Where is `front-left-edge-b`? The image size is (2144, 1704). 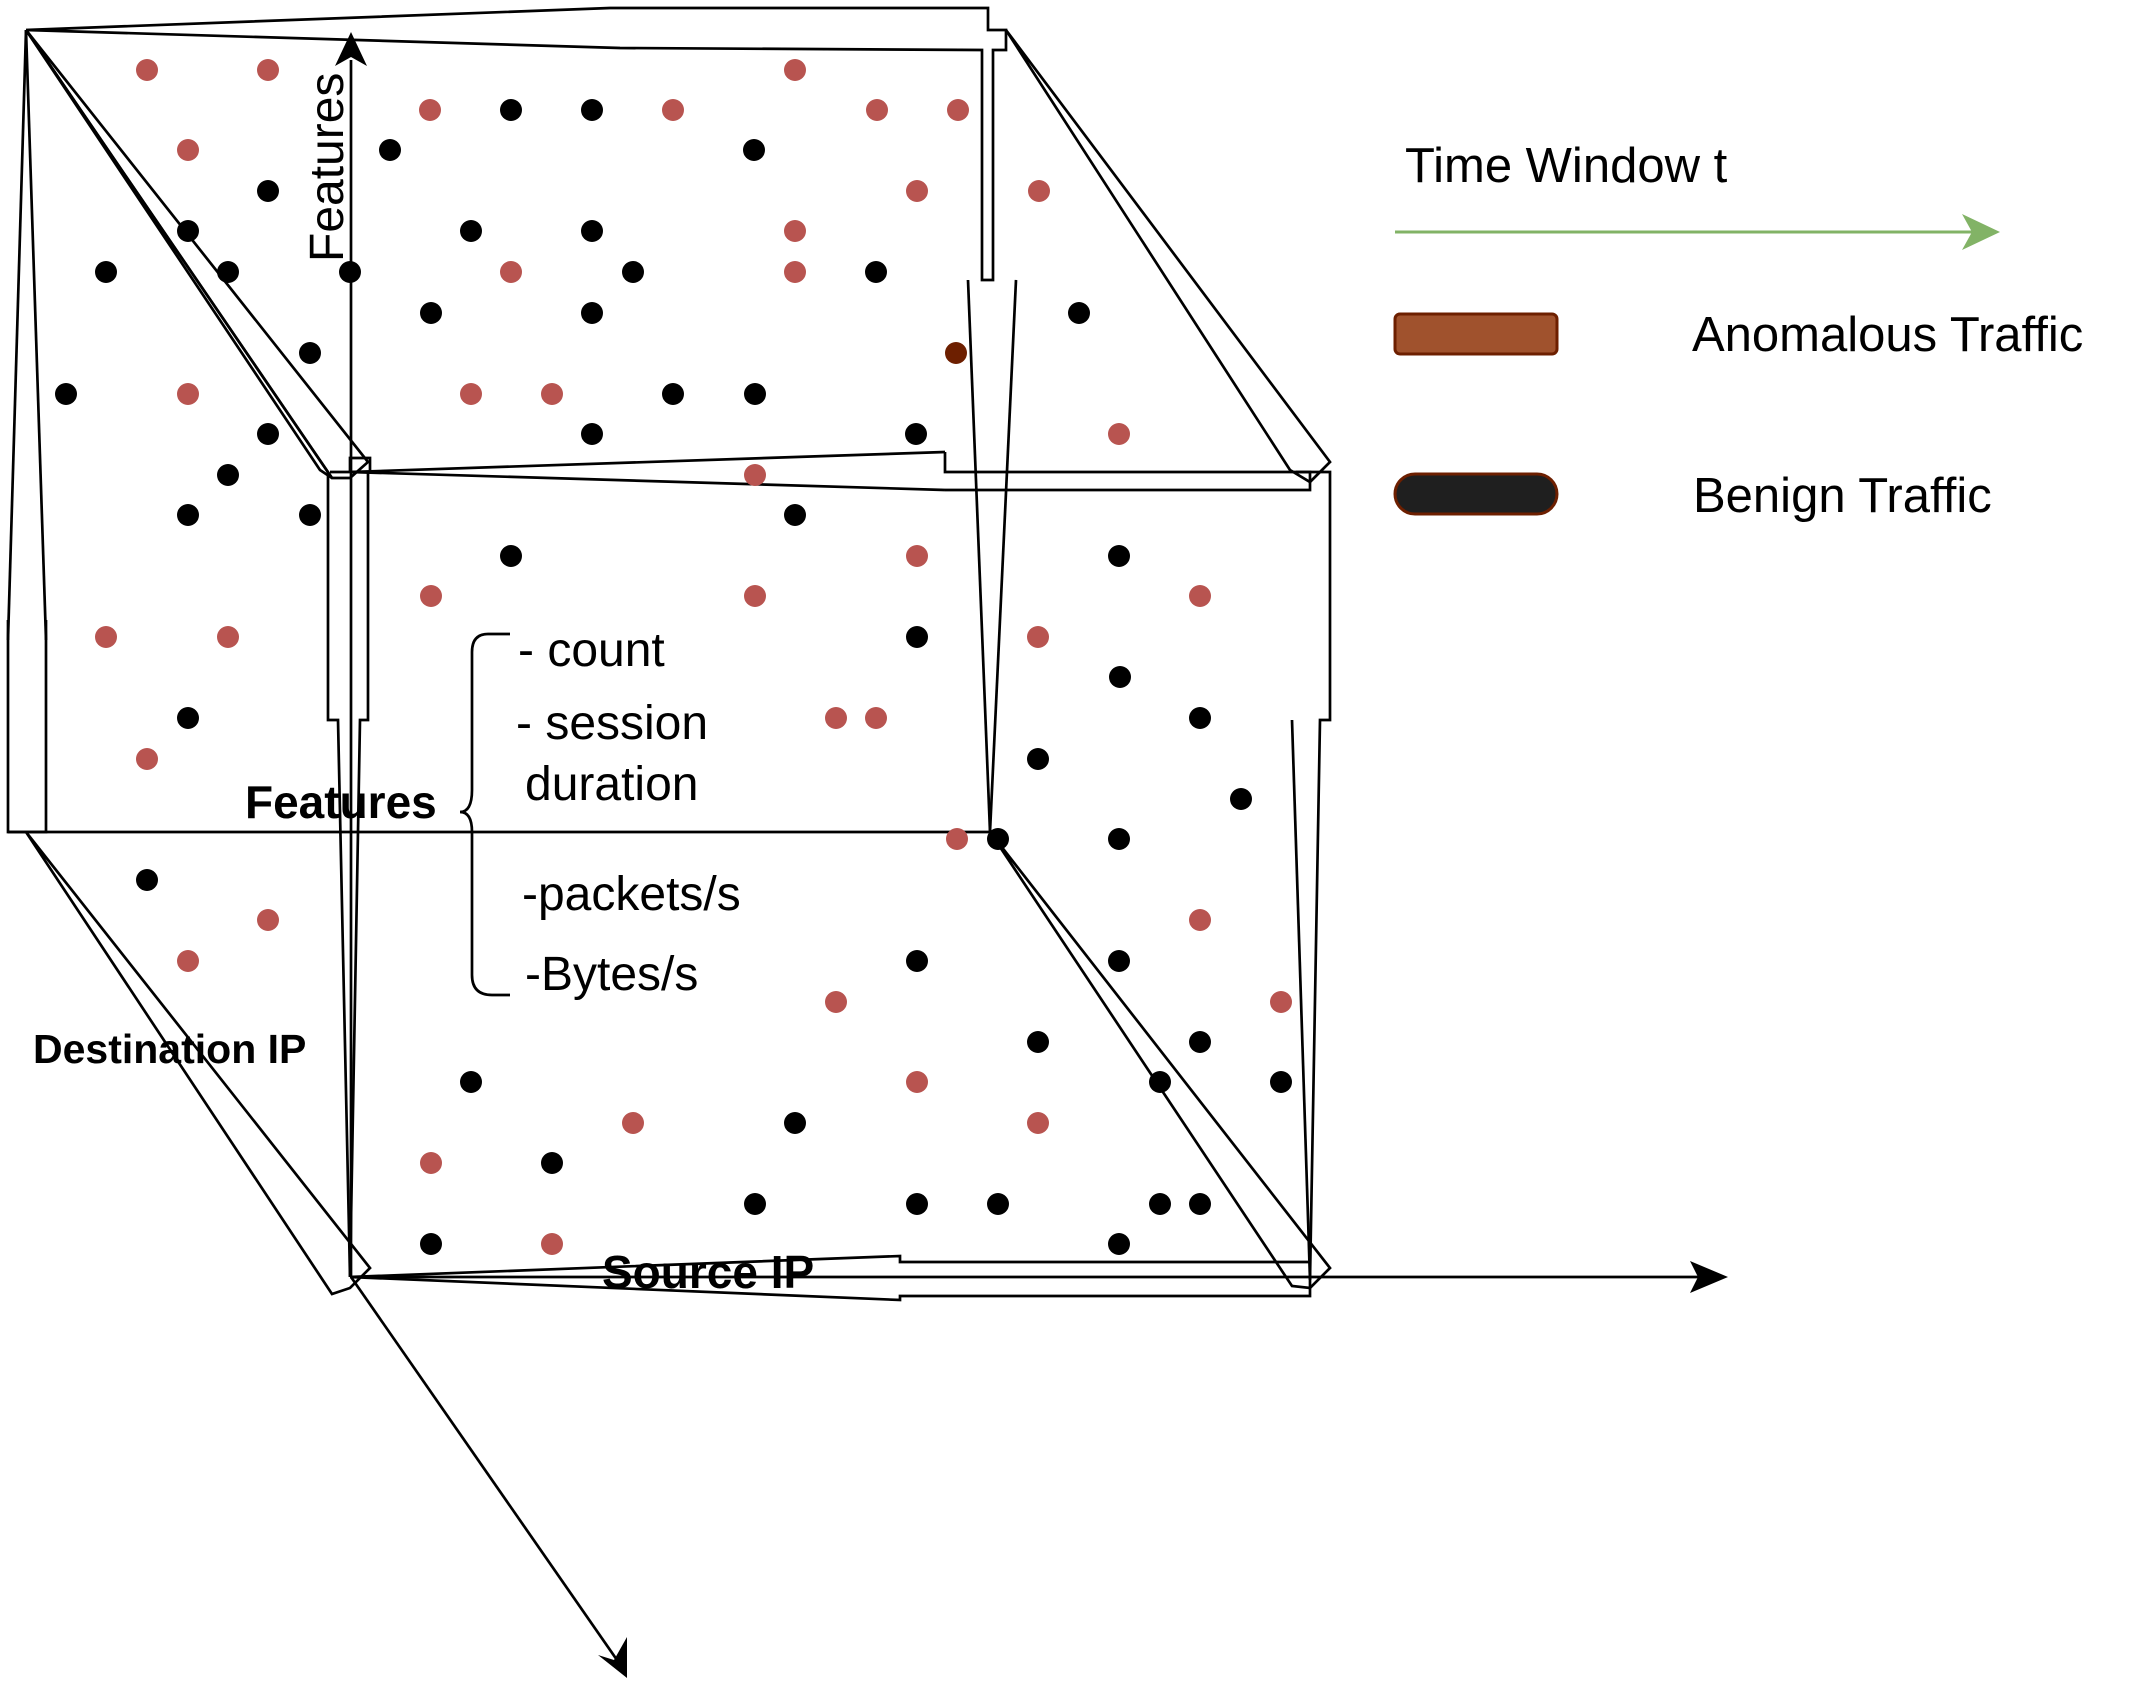 front-left-edge-b is located at coordinates (359, 875).